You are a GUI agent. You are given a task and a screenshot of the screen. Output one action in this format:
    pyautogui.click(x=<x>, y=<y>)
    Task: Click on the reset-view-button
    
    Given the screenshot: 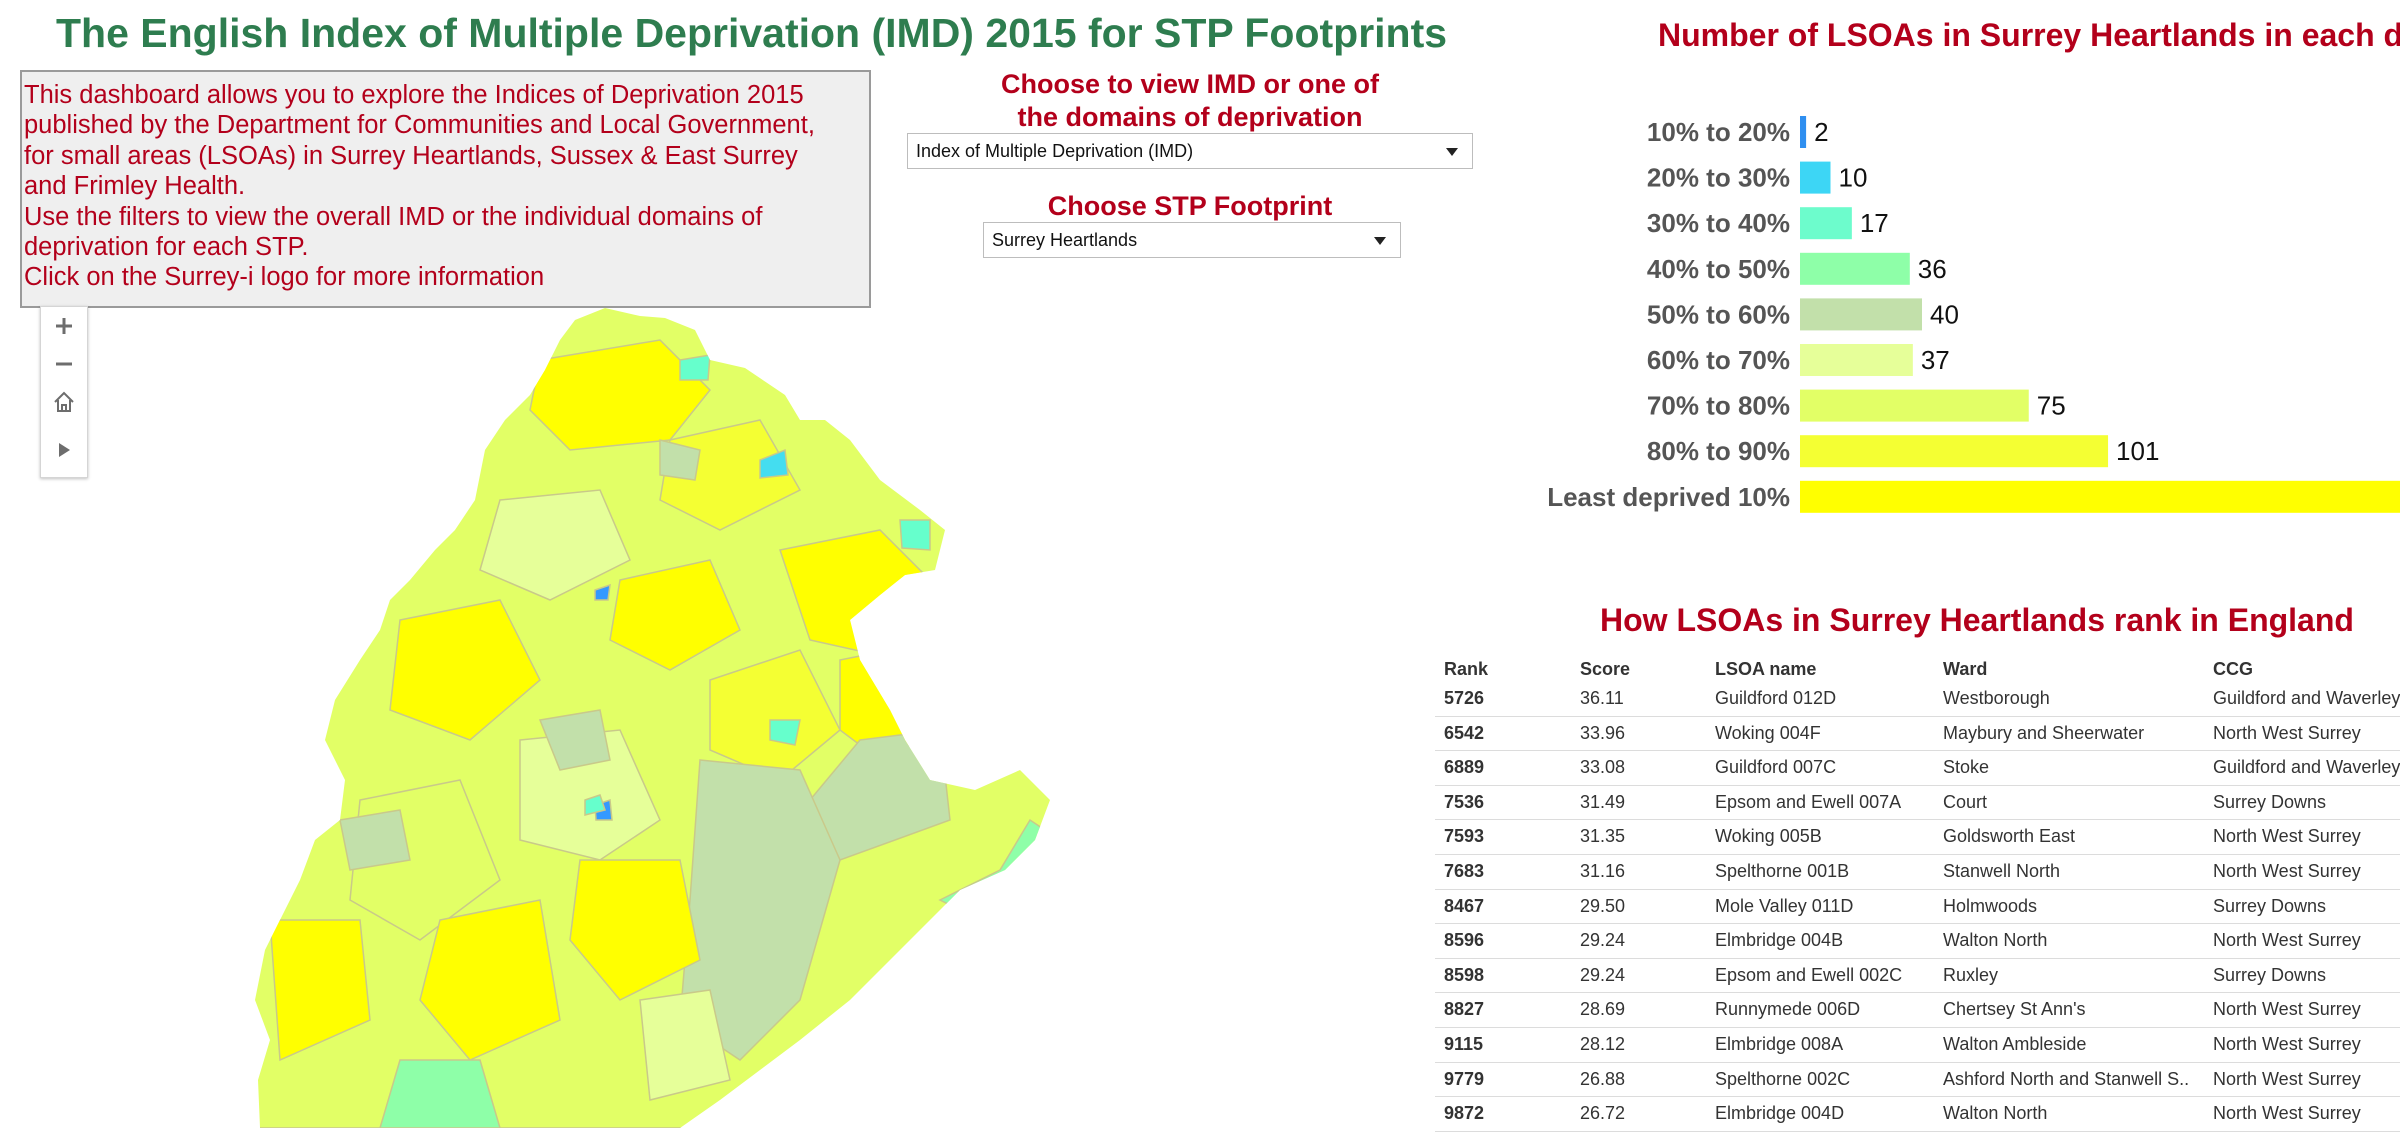 What is the action you would take?
    pyautogui.click(x=64, y=402)
    